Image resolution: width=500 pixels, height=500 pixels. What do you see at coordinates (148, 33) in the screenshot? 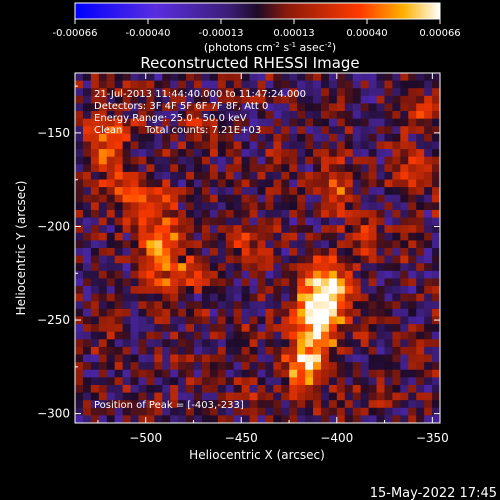
I see `colorbar-tick-label: -0.00040` at bounding box center [148, 33].